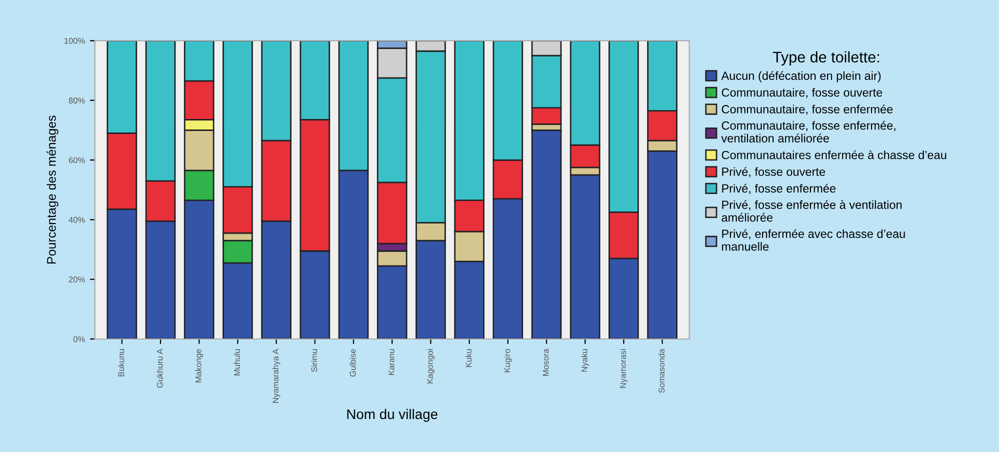 Image resolution: width=999 pixels, height=452 pixels. I want to click on y-tick-label: 80%, so click(76, 101).